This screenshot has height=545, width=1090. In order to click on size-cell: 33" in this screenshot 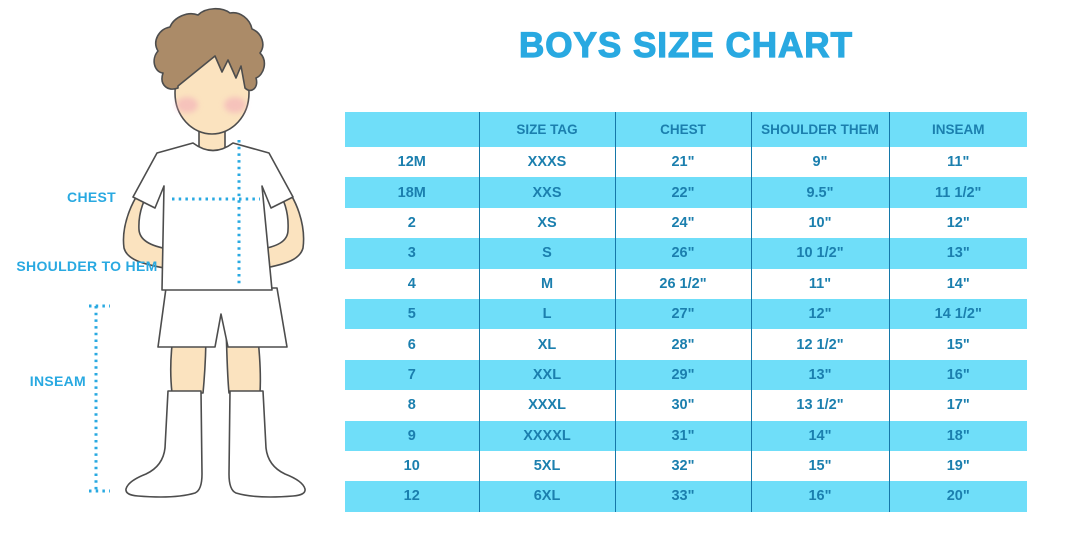, I will do `click(682, 496)`.